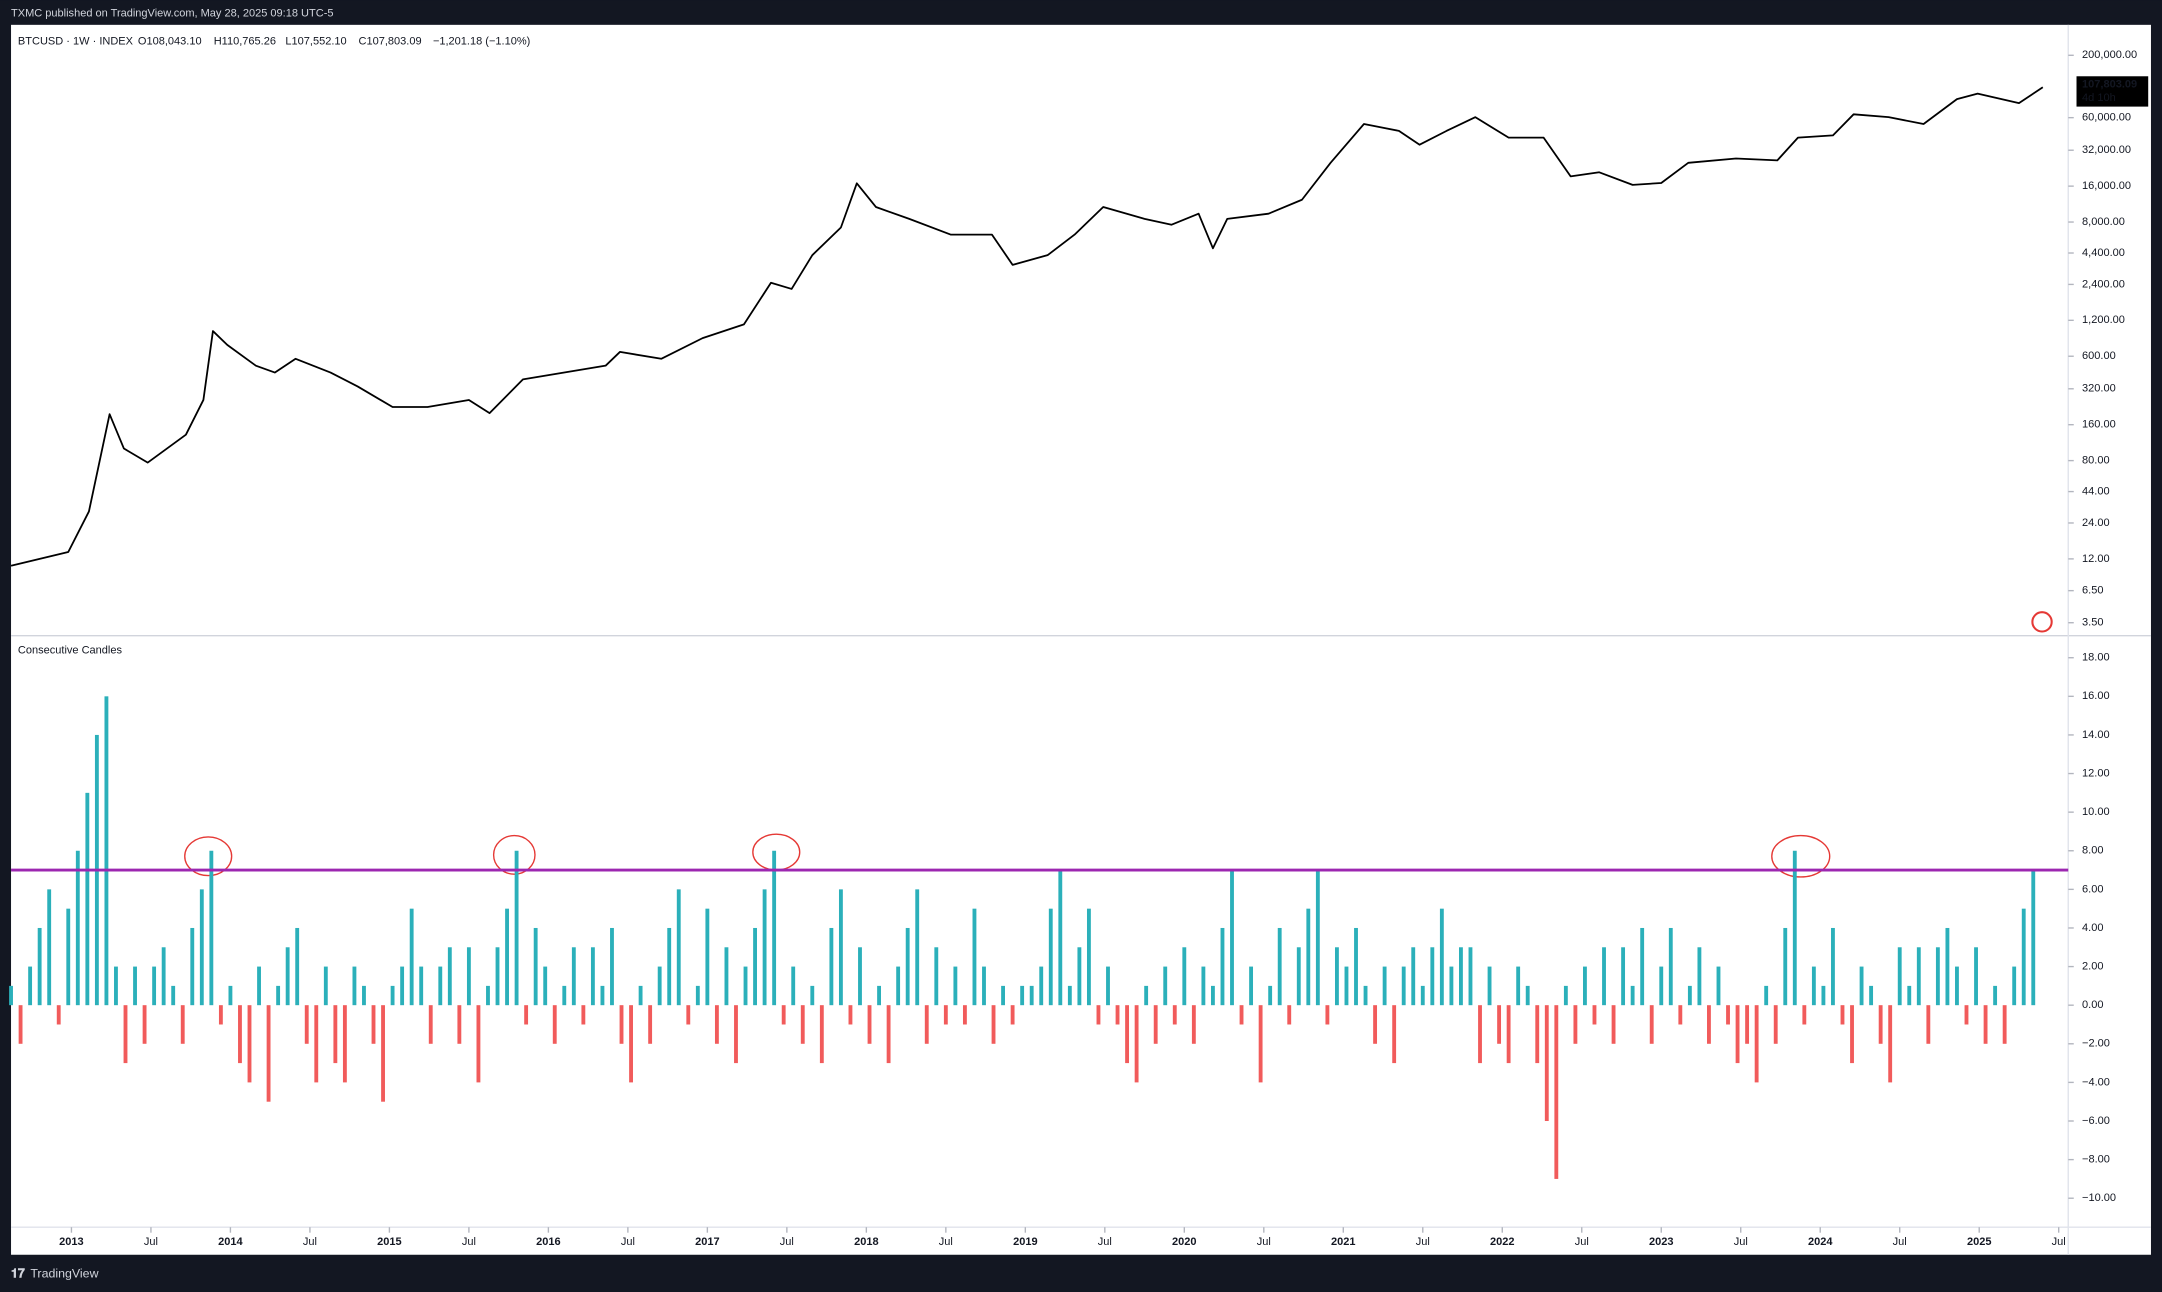 This screenshot has height=1292, width=2162. What do you see at coordinates (170, 41) in the screenshot?
I see `legend-open: O108,043.10` at bounding box center [170, 41].